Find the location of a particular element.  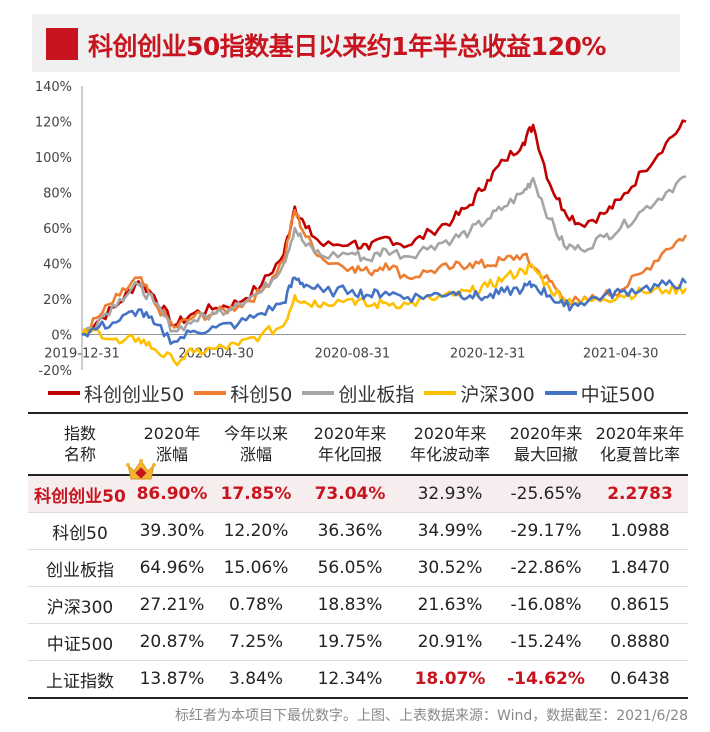

value-cell: -16.08% is located at coordinates (546, 605).